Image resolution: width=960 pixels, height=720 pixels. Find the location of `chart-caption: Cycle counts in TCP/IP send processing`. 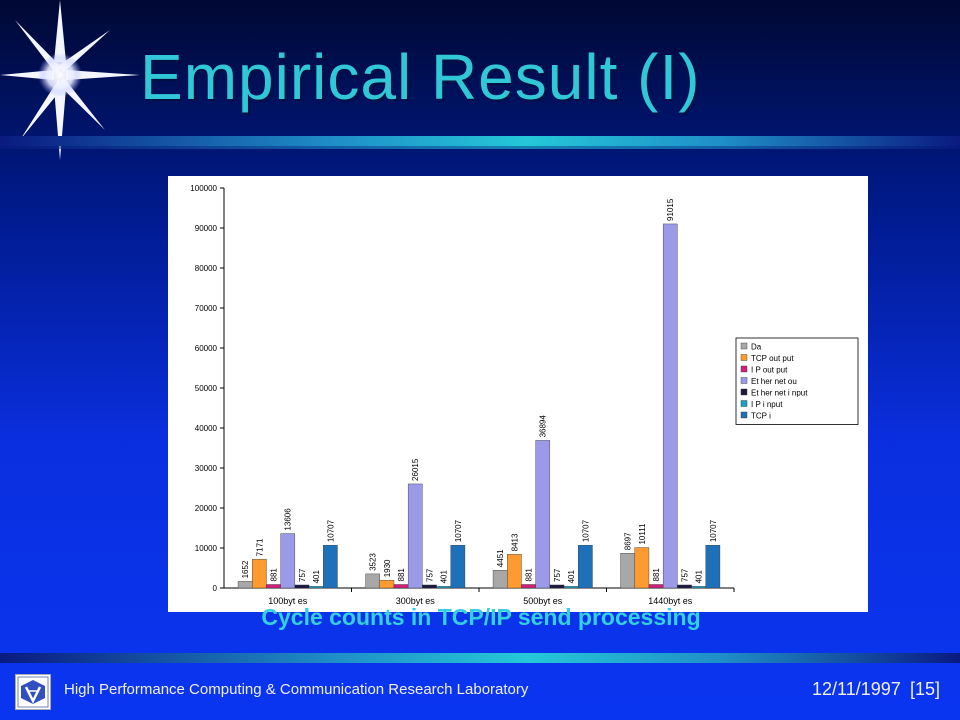

chart-caption: Cycle counts in TCP/IP send processing is located at coordinates (481, 617).